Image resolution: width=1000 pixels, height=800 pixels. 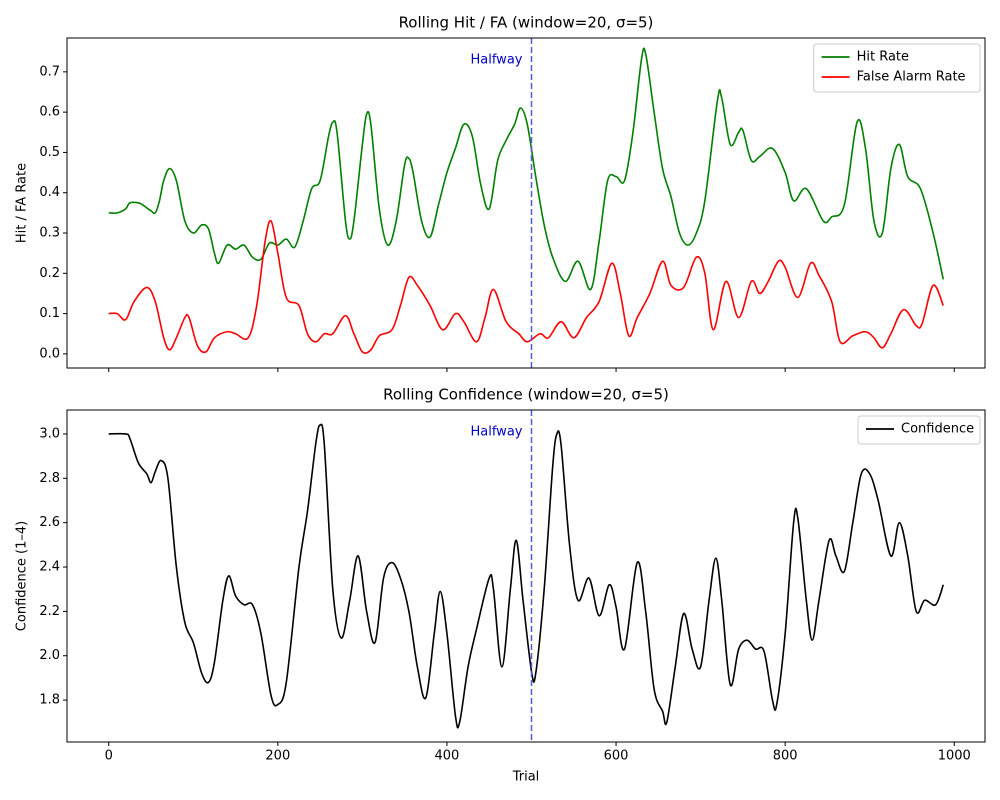 What do you see at coordinates (49, 700) in the screenshot?
I see `y-tick-label: 1.8` at bounding box center [49, 700].